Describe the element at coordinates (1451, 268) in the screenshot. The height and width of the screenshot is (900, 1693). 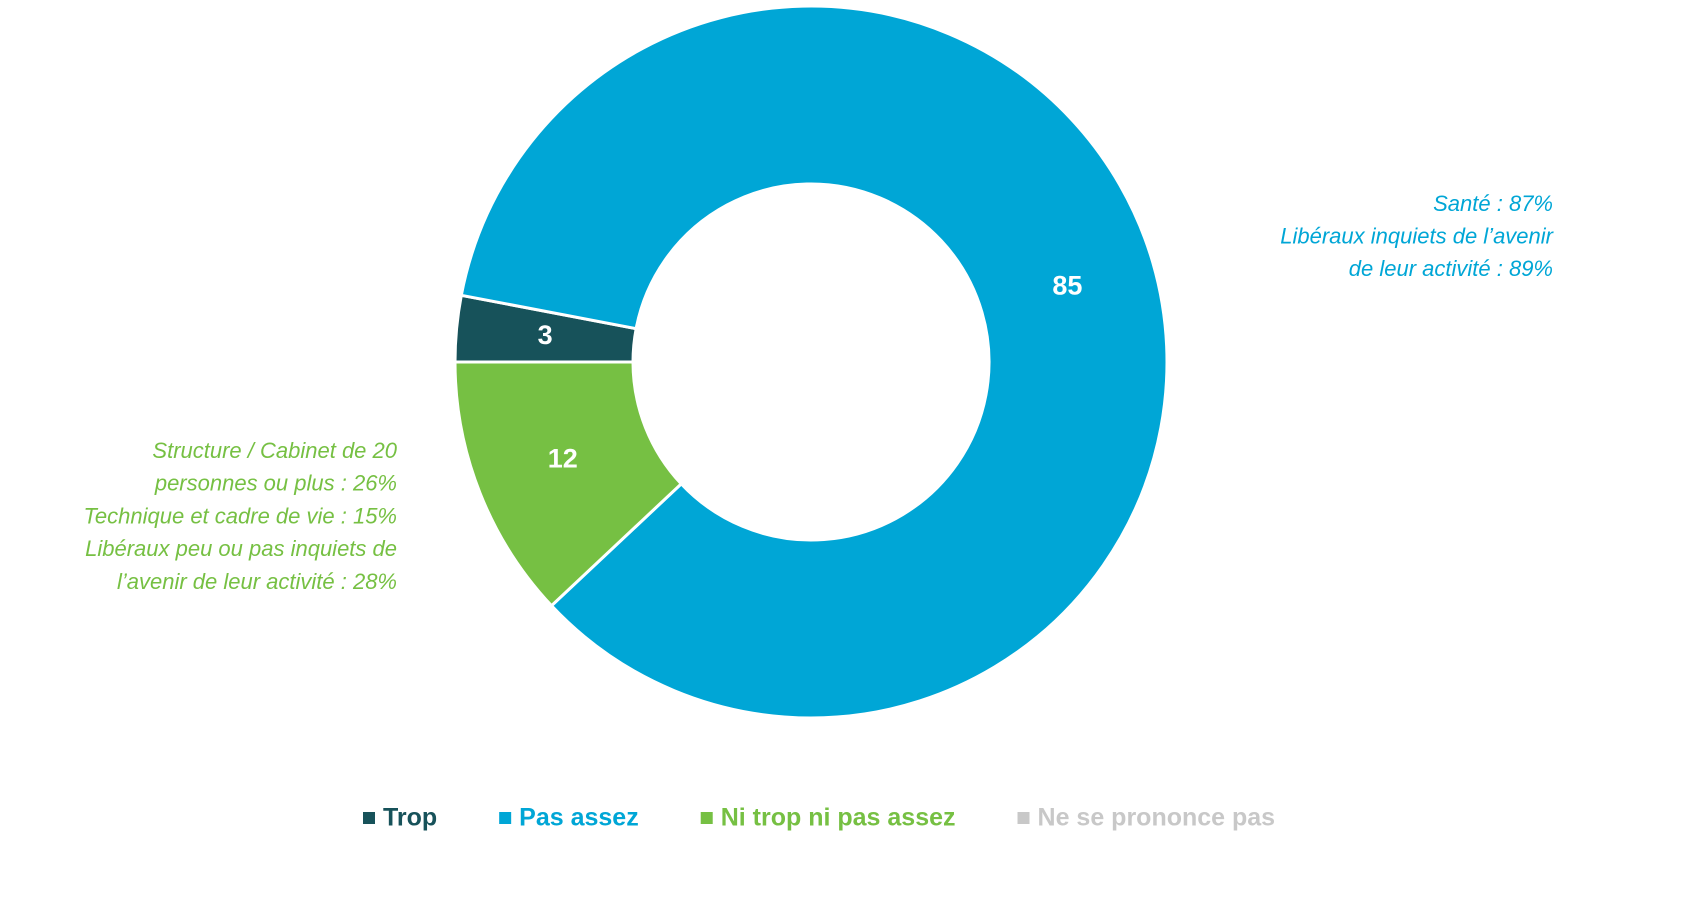
I see `annotation: de leur activité : 89%` at that location.